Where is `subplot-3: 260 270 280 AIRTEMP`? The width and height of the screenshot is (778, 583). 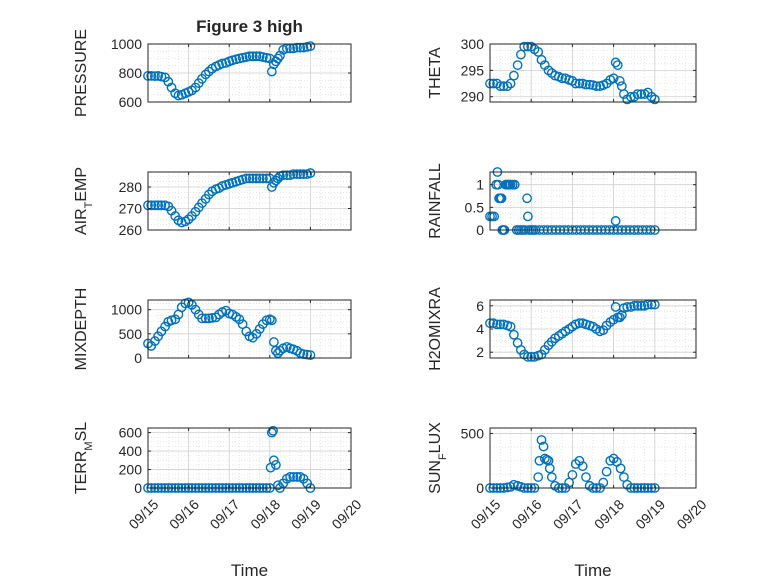 subplot-3: 260 270 280 AIRTEMP is located at coordinates (212, 202).